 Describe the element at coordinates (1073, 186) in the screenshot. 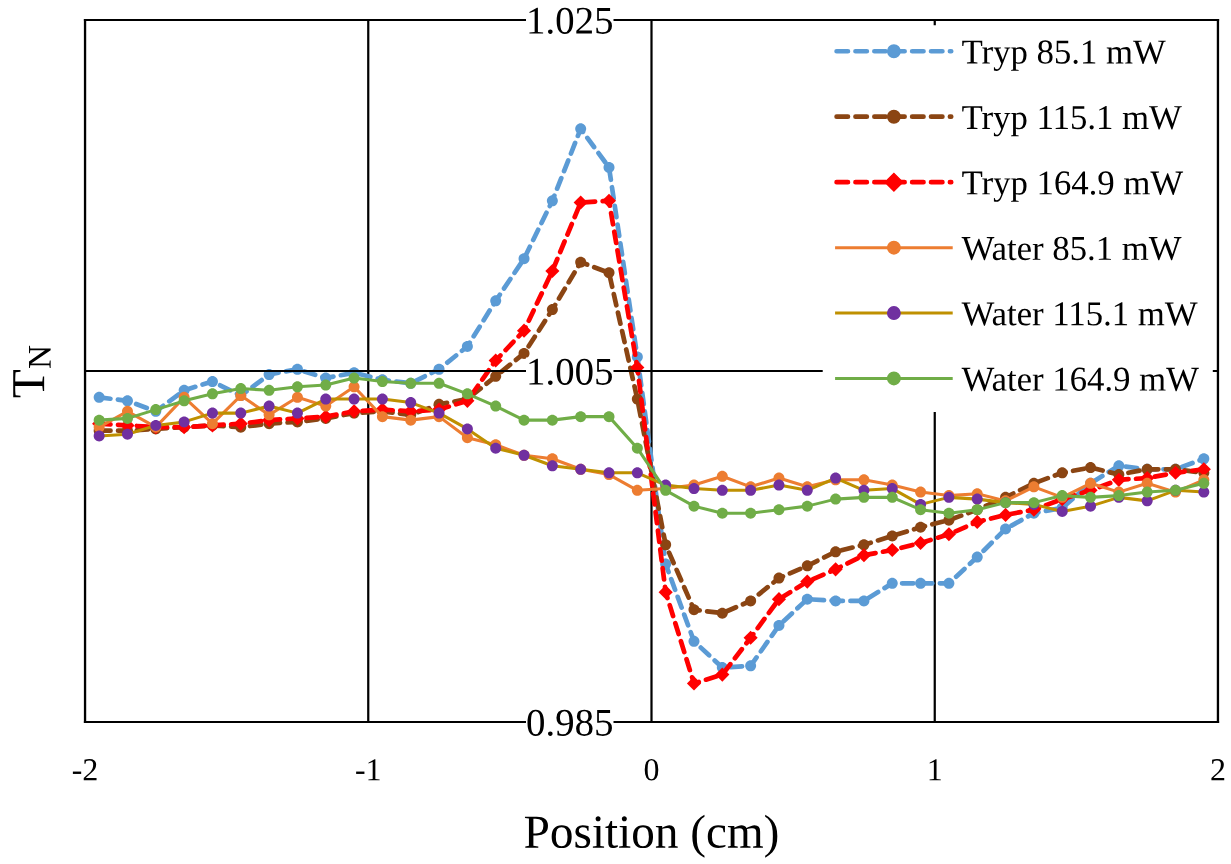

I see `legend-label: Tryp 164.9 mW` at that location.